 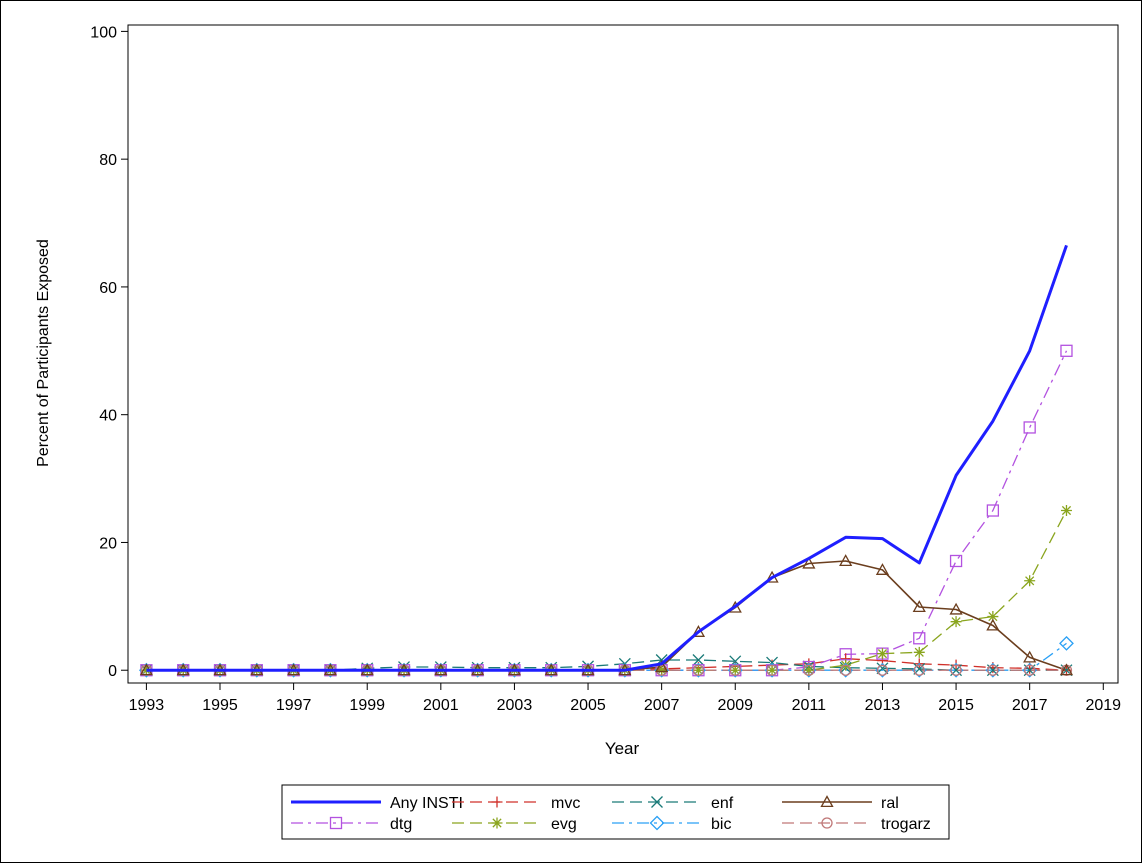 I want to click on y-tick-label: 80, so click(x=108, y=160).